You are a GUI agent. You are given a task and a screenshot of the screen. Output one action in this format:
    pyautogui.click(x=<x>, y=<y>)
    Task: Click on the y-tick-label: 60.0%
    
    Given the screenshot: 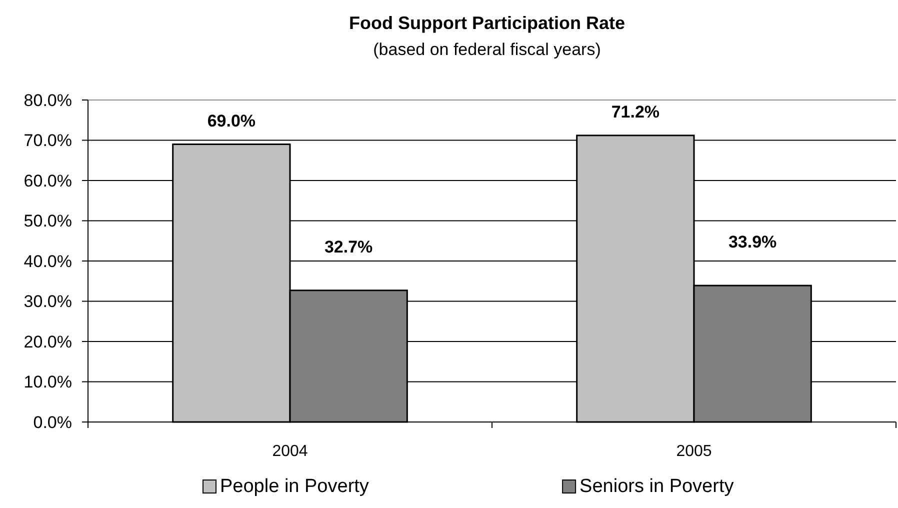 What is the action you would take?
    pyautogui.click(x=48, y=180)
    